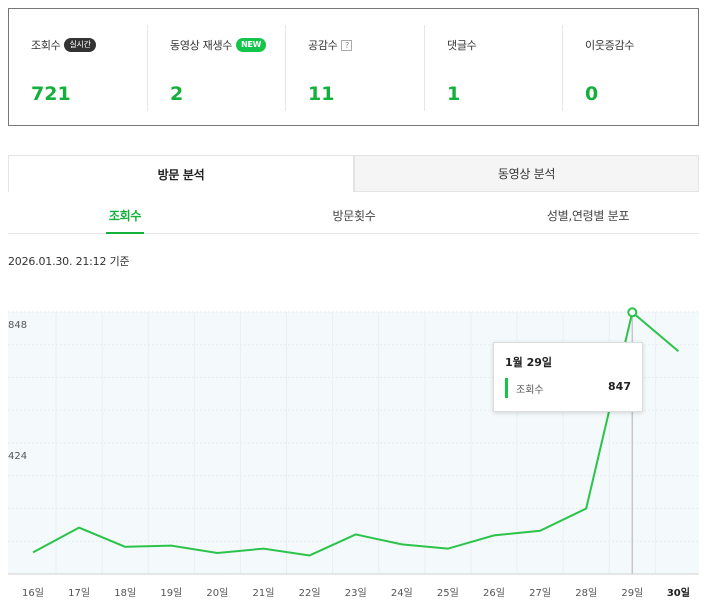 Image resolution: width=704 pixels, height=606 pixels. Describe the element at coordinates (177, 94) in the screenshot. I see `stat-video-plays-value: 2` at that location.